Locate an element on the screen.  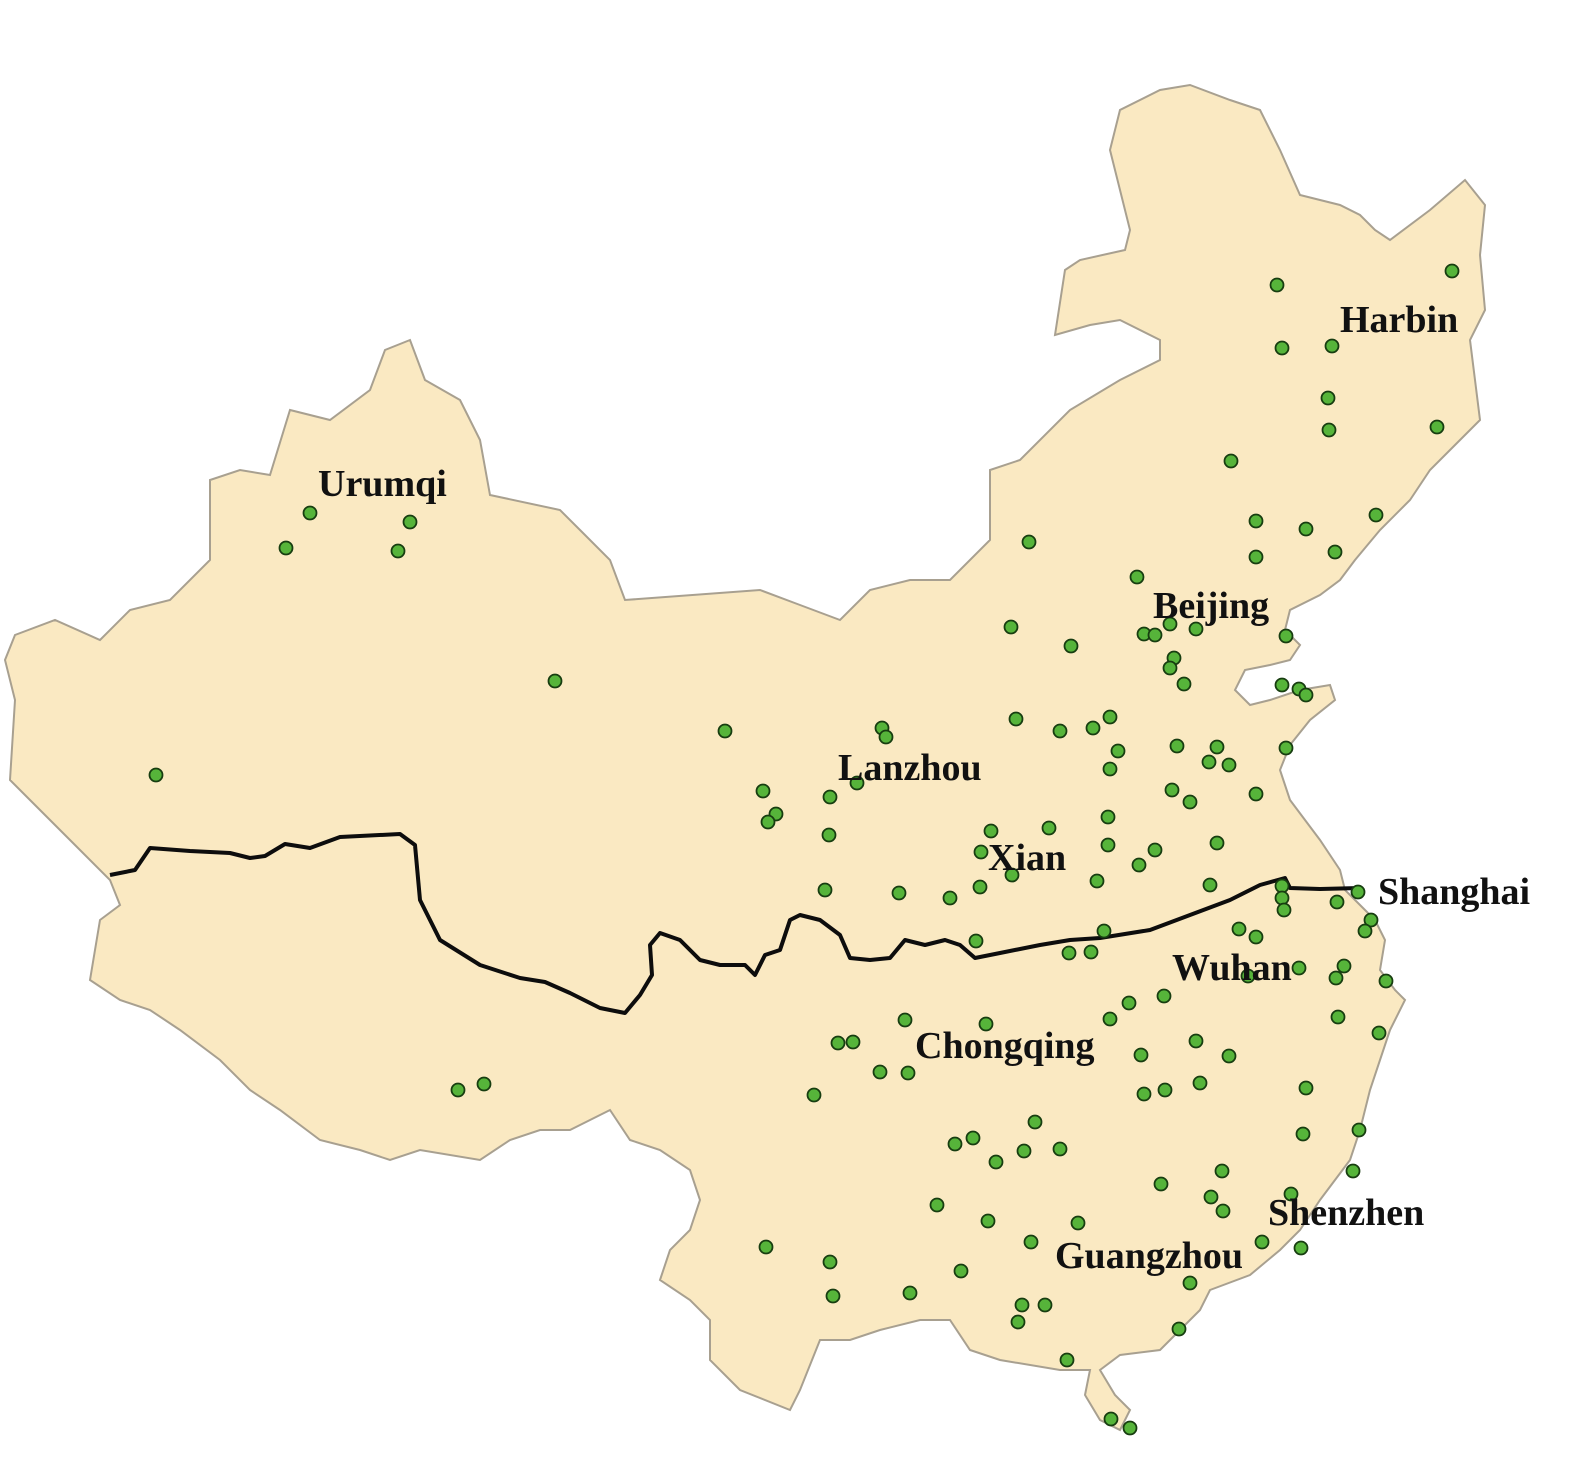
city-label-xian: Xian is located at coordinates (1027, 858).